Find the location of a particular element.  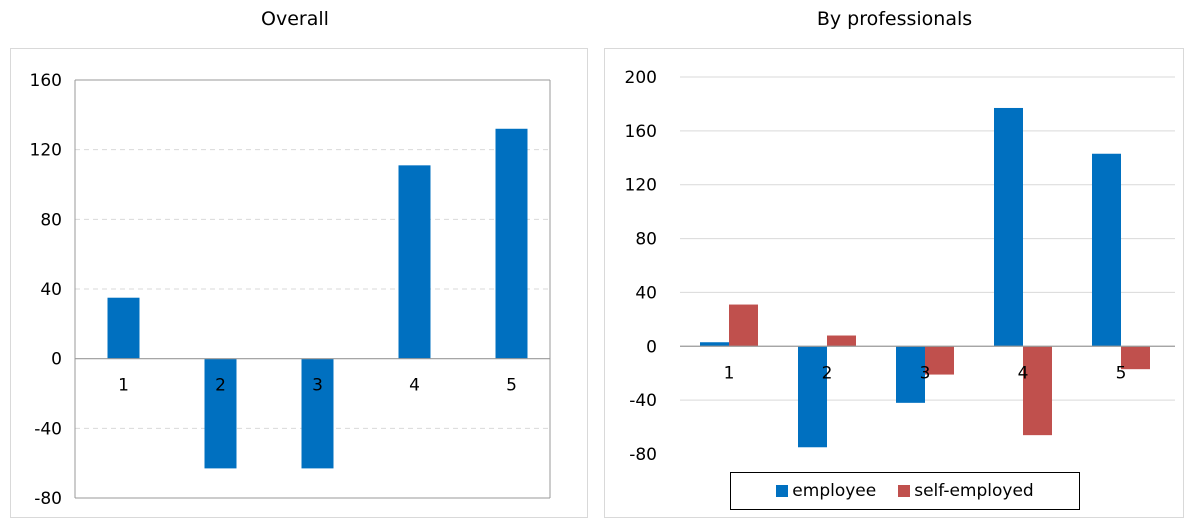

legend-item-self-employed: self-employed is located at coordinates (966, 491).